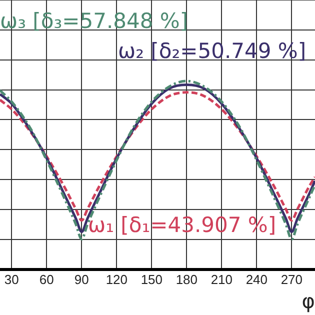  Describe the element at coordinates (11, 279) in the screenshot. I see `x-tick-label: 30` at that location.